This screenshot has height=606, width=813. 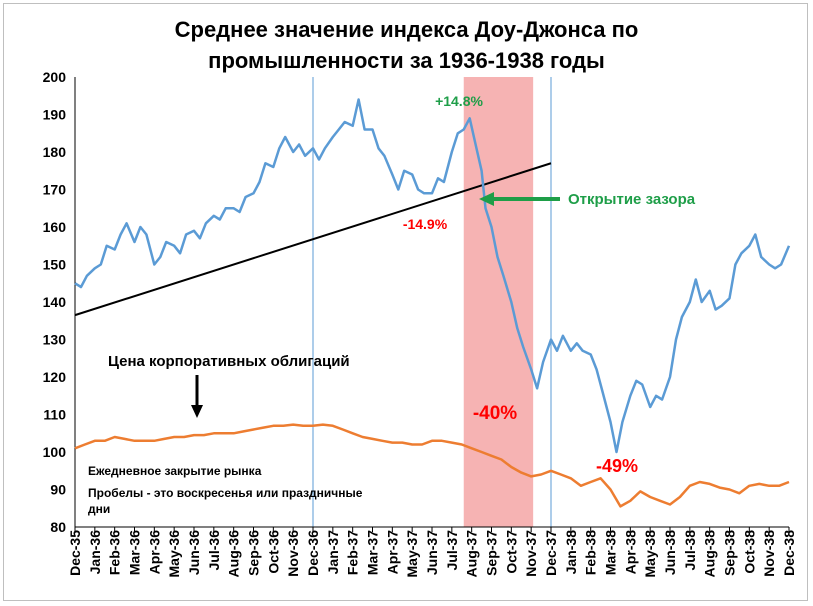 What do you see at coordinates (472, 554) in the screenshot?
I see `x-tick-label: Aug-37` at bounding box center [472, 554].